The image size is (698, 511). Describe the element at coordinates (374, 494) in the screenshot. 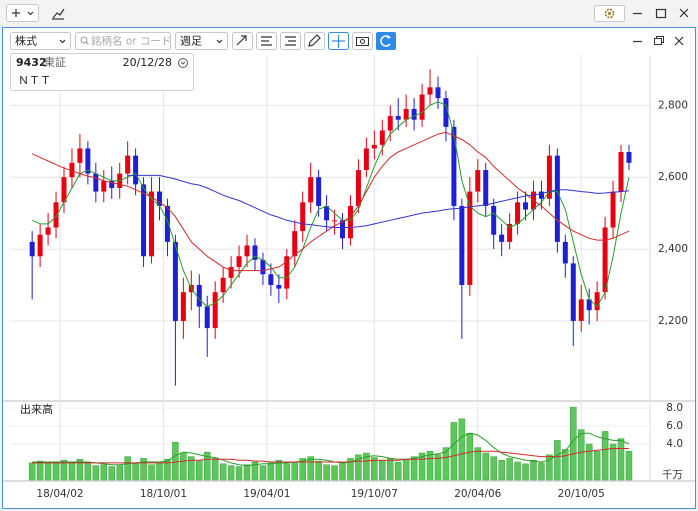

I see `x-tick-label: 19/10/07` at that location.